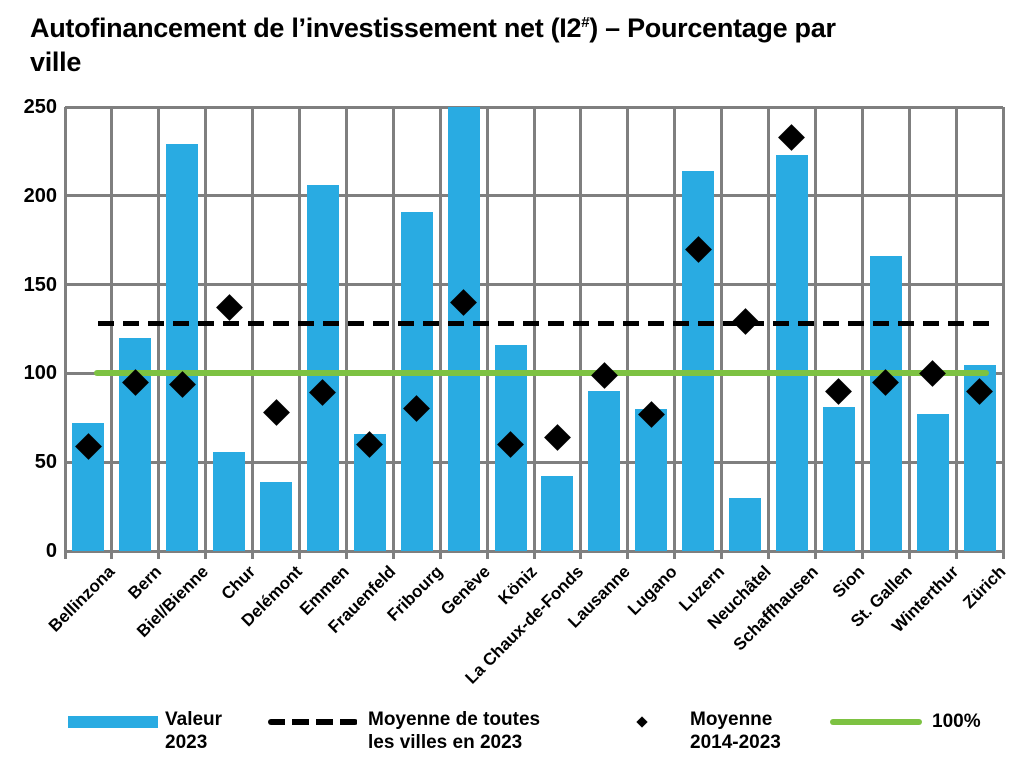  Describe the element at coordinates (876, 722) in the screenshot. I see `legend-green-line-swatch` at that location.